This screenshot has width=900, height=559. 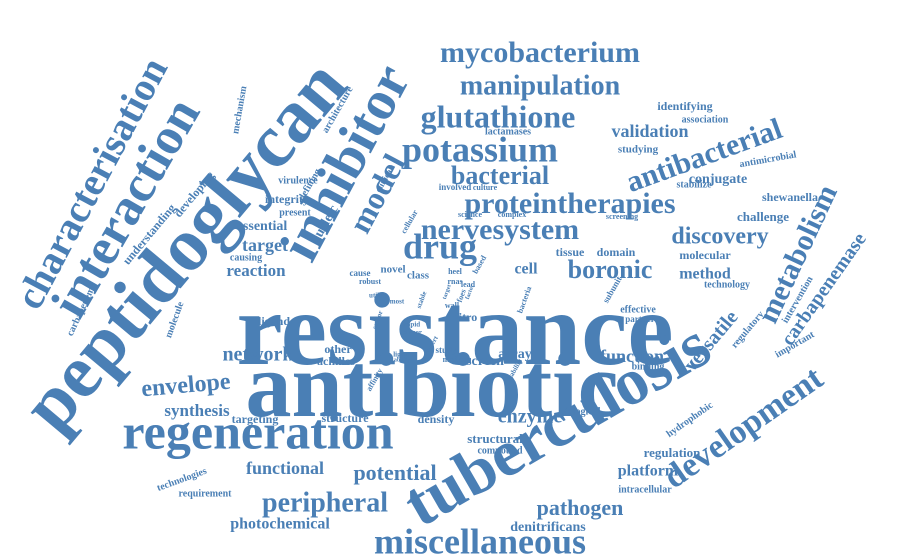 What do you see at coordinates (526, 269) in the screenshot?
I see `word-cell: cell` at bounding box center [526, 269].